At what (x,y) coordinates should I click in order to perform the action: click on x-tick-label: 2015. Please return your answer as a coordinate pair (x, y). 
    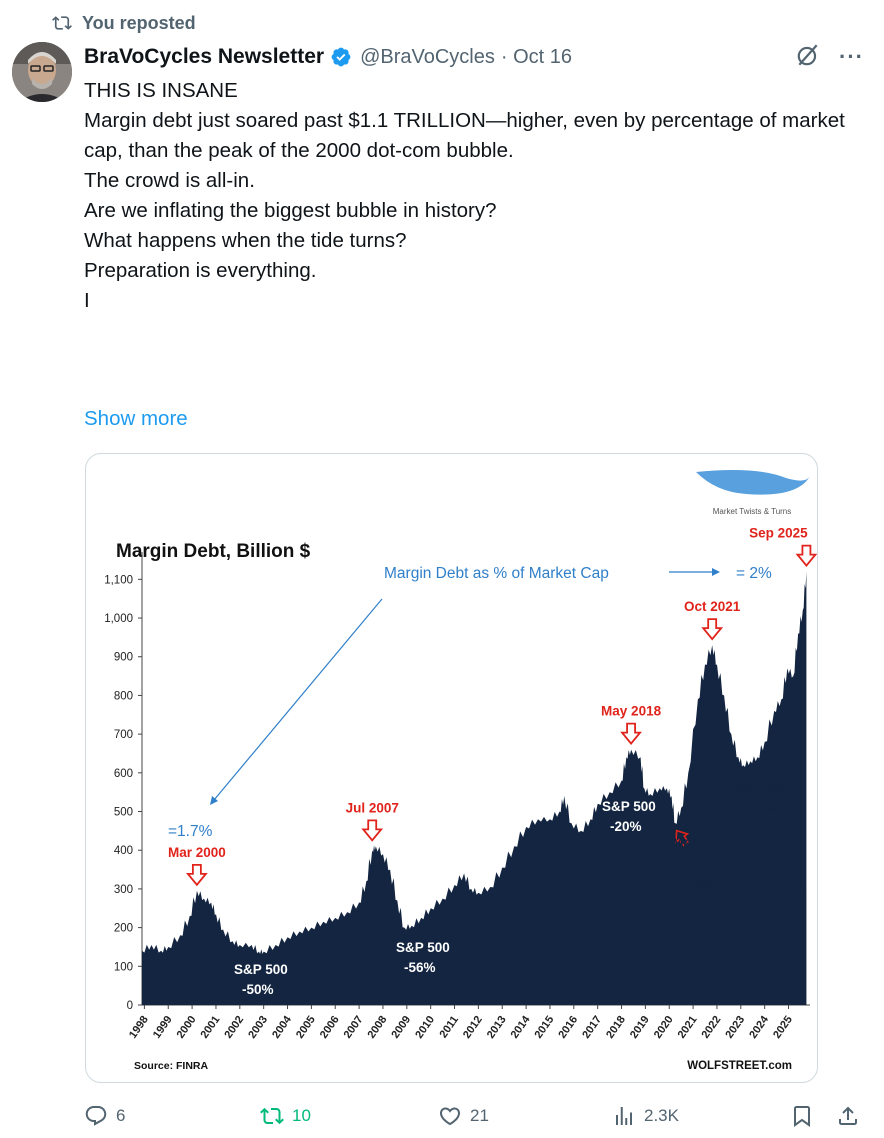
    Looking at the image, I should click on (545, 1027).